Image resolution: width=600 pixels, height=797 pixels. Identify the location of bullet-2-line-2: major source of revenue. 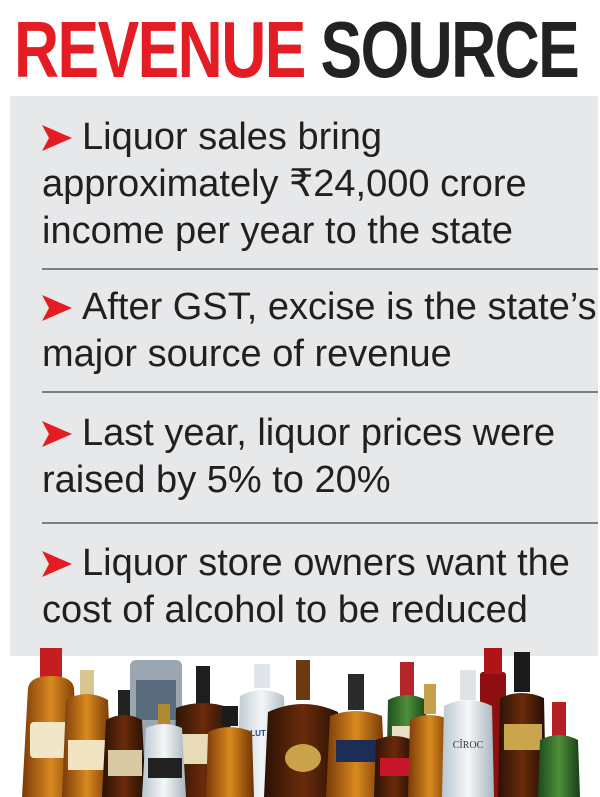
(247, 354).